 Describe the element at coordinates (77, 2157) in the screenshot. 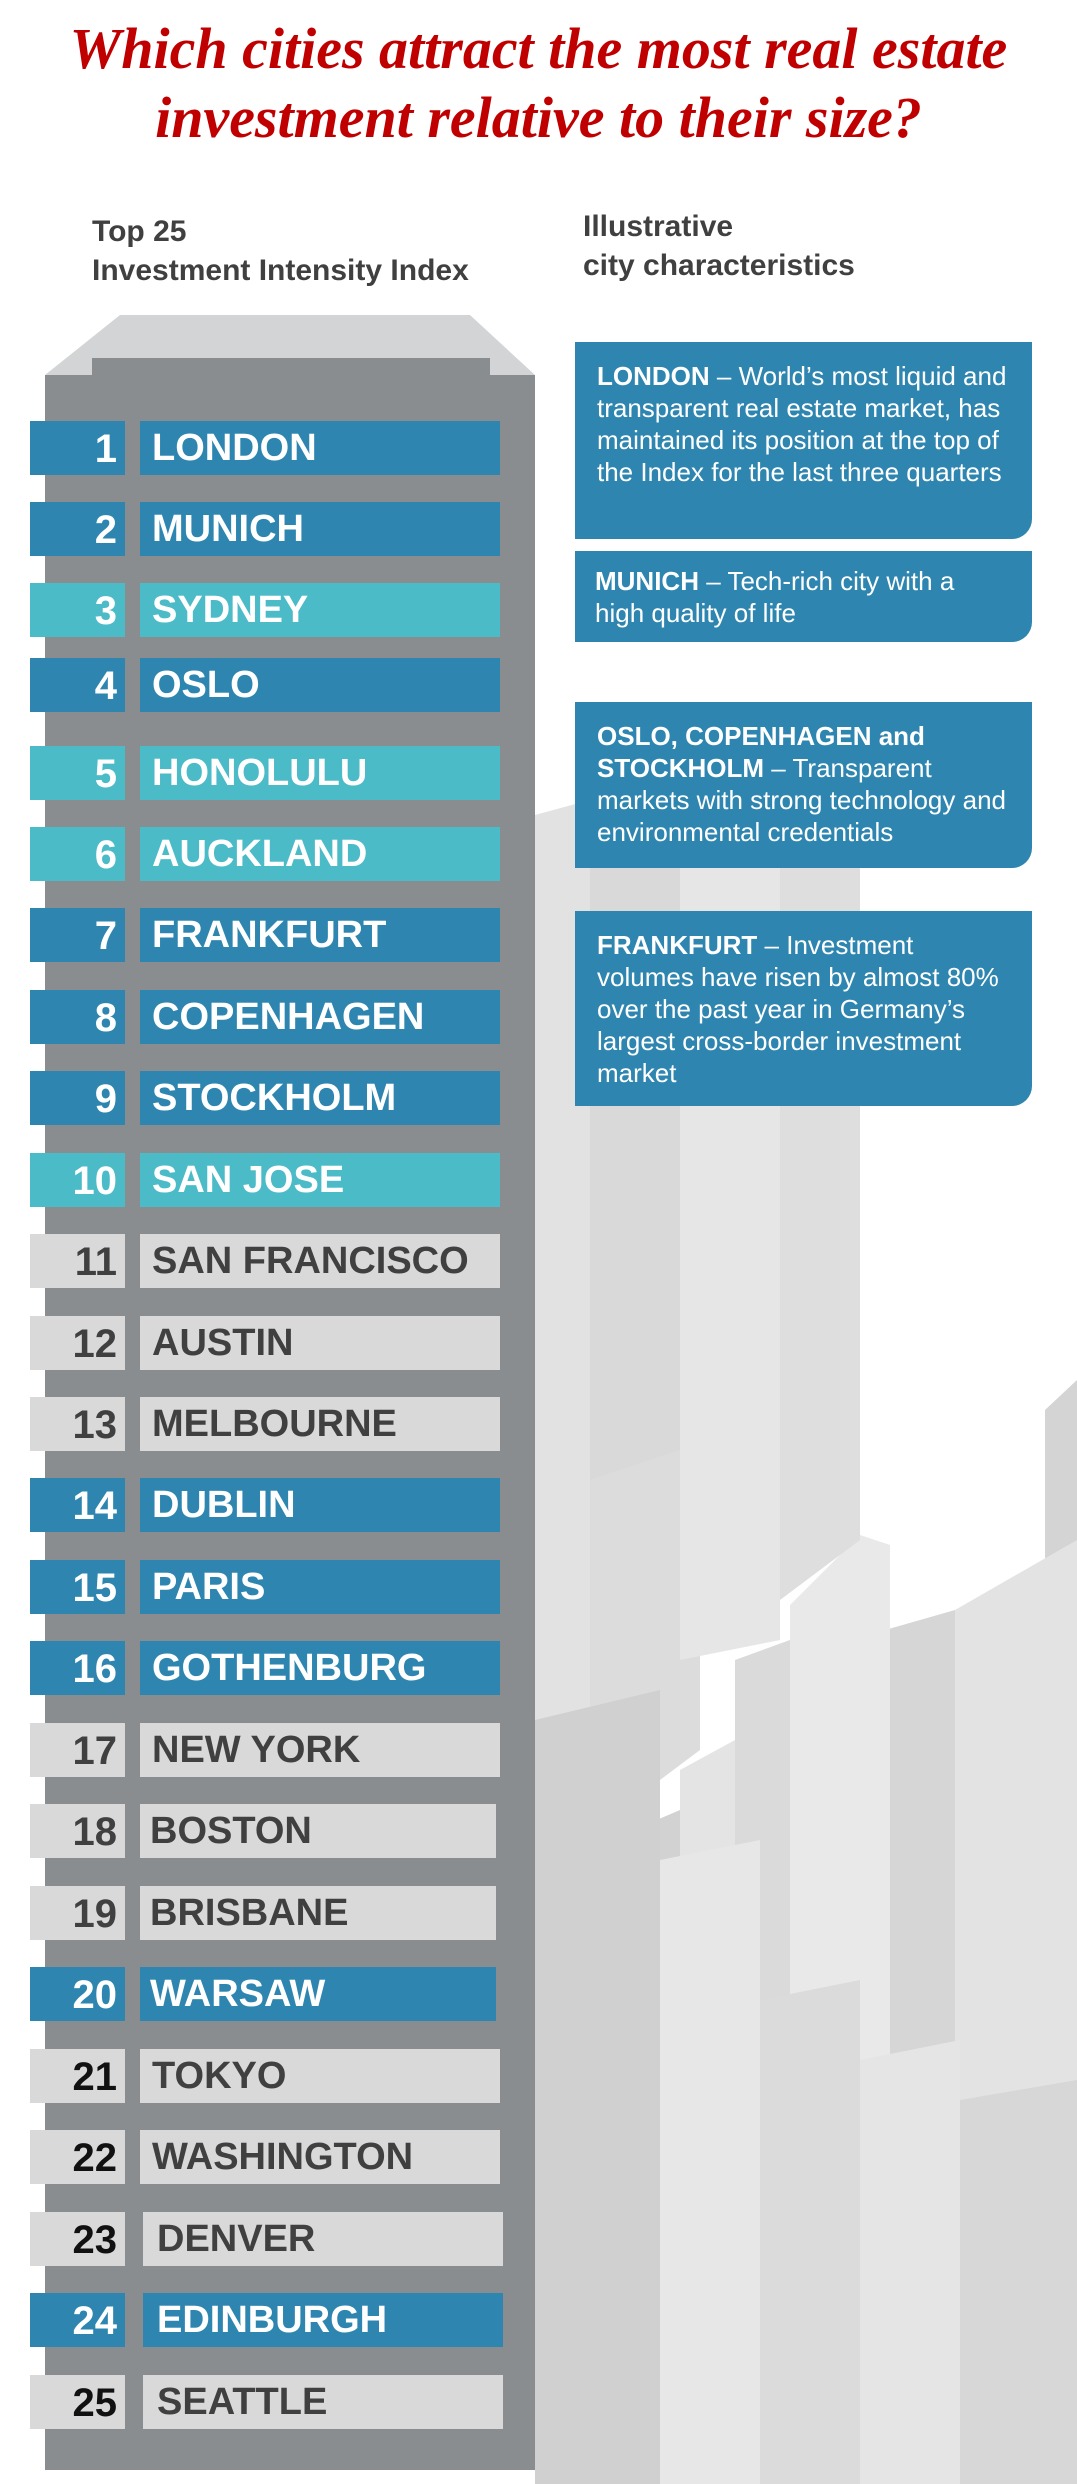

I see `rank-number: 22` at that location.